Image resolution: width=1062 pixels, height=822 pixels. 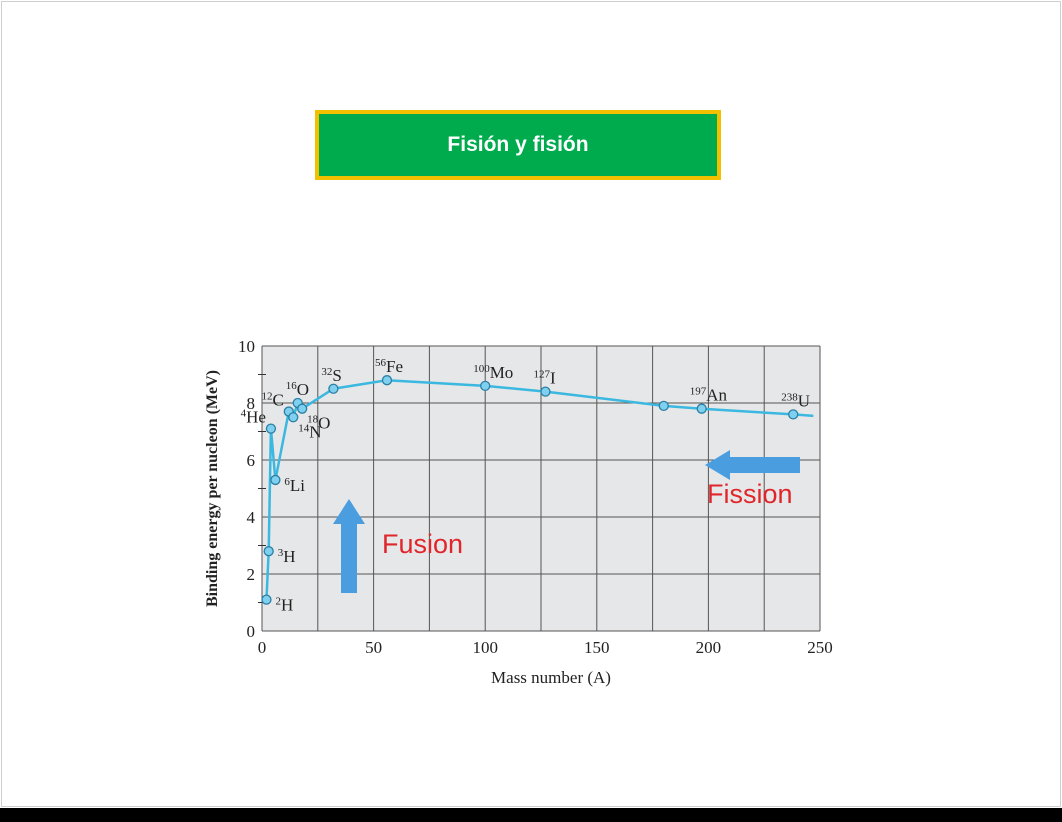 What do you see at coordinates (309, 431) in the screenshot?
I see `point-label: 14N` at bounding box center [309, 431].